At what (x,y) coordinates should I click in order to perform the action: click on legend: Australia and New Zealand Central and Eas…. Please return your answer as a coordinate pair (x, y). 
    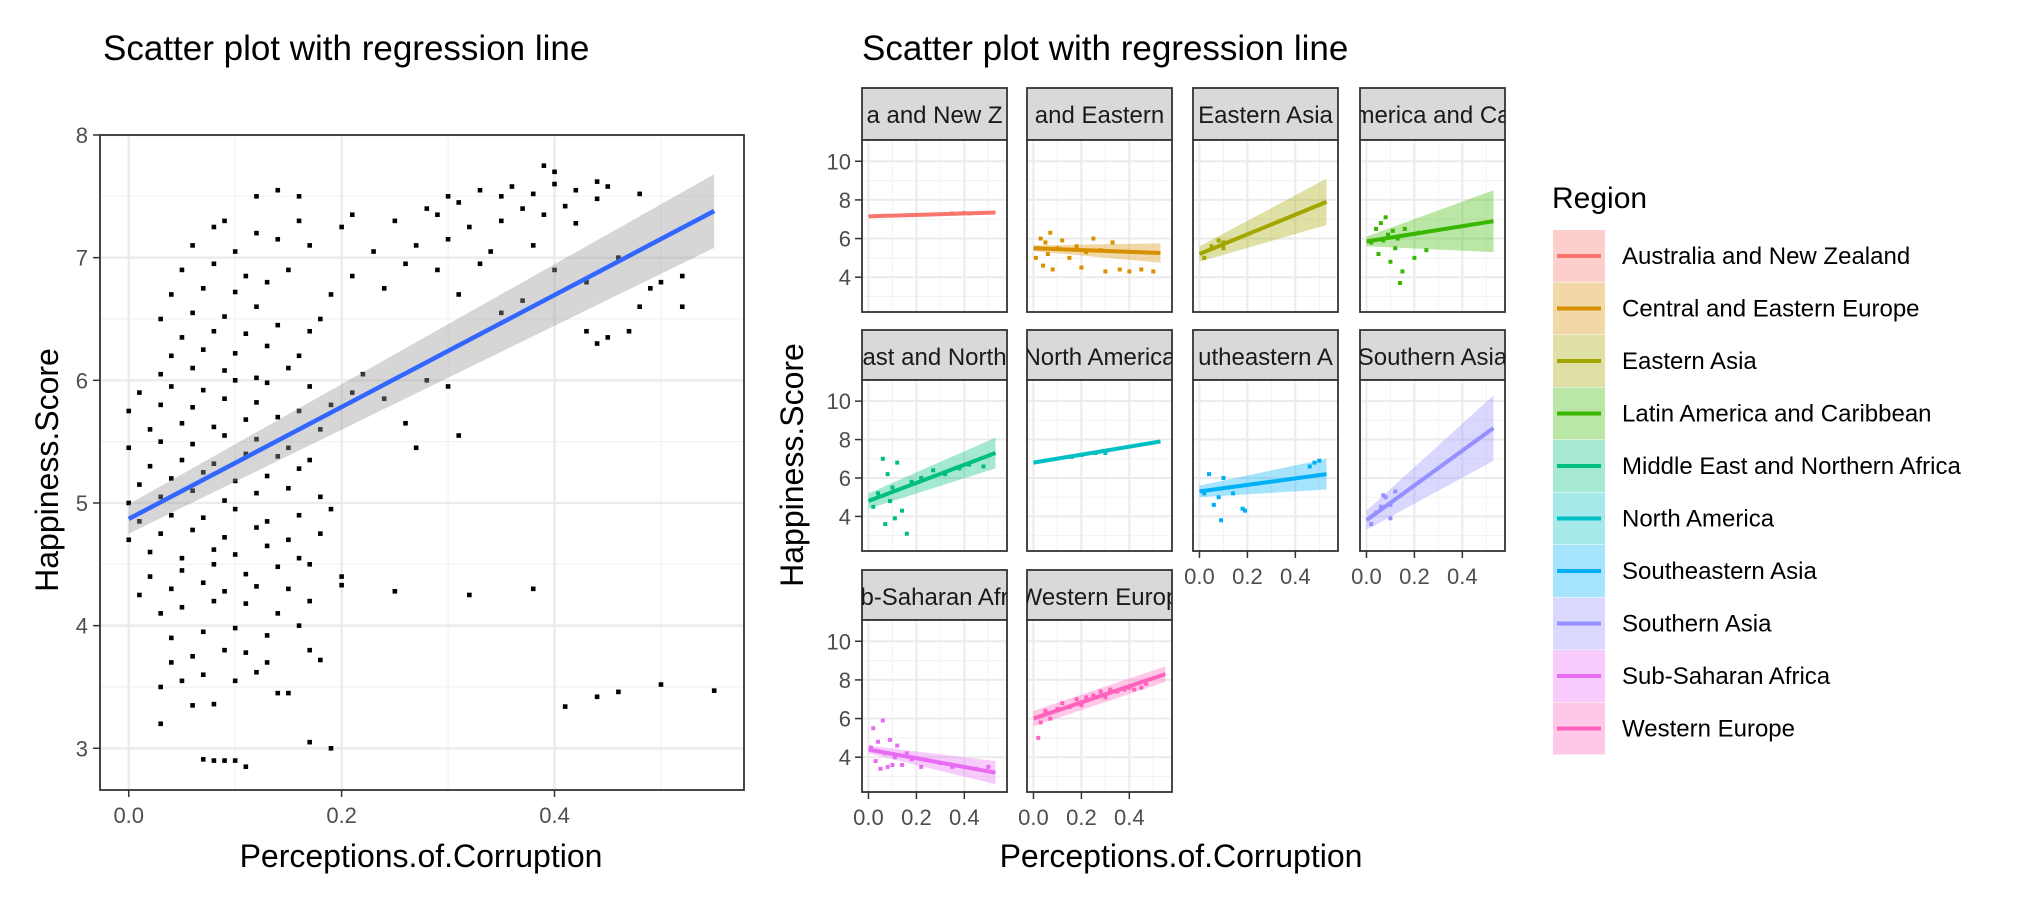
    Looking at the image, I should click on (1757, 492).